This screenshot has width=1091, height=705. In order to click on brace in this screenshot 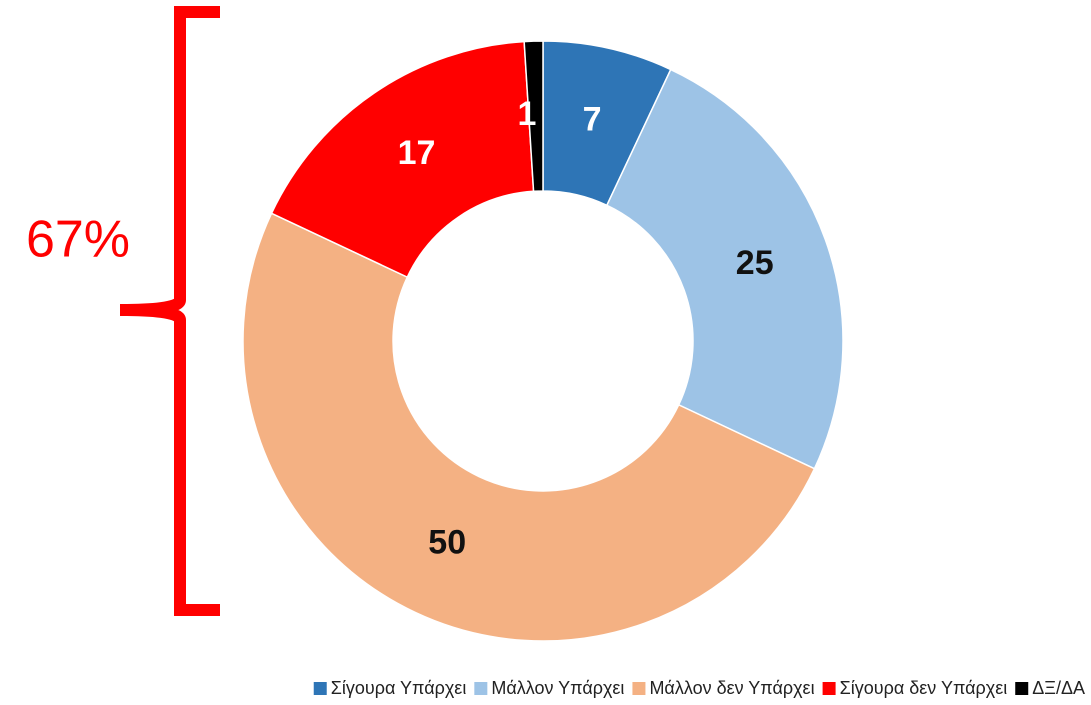, I will do `click(169, 311)`.